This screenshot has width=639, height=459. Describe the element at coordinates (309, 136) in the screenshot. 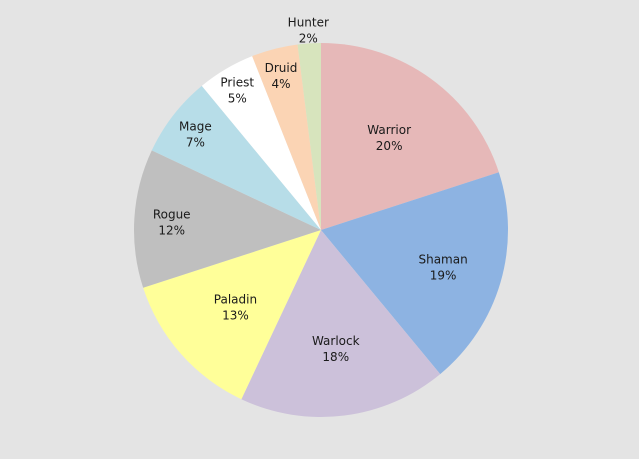

I see `pie-slice-hunter` at that location.